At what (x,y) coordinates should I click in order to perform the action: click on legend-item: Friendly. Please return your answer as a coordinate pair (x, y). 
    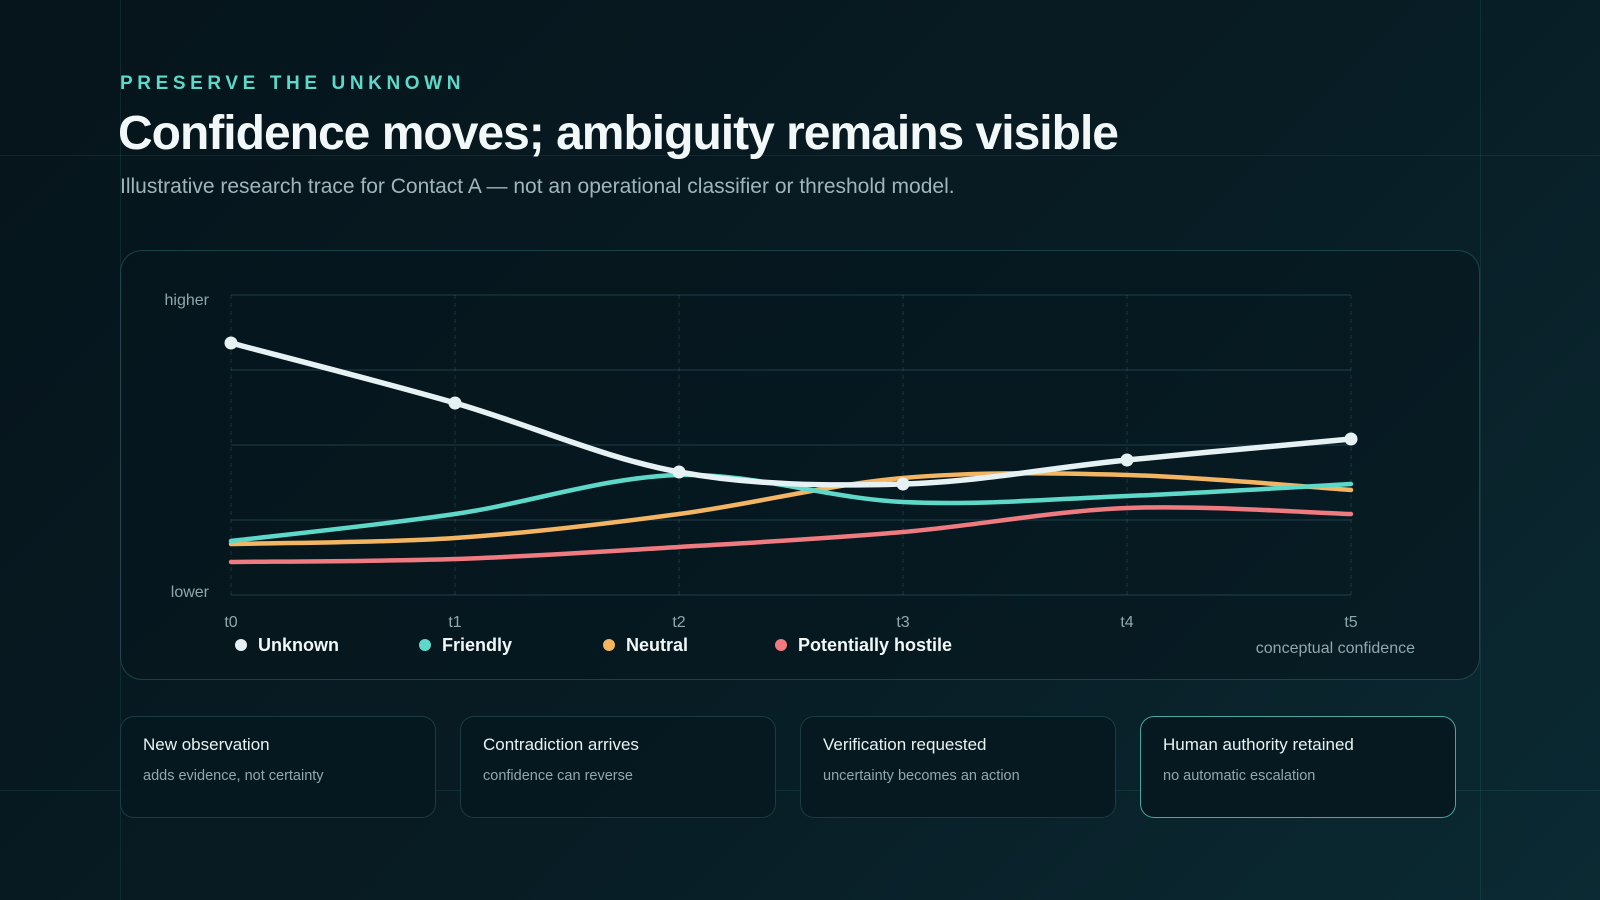
    Looking at the image, I should click on (465, 645).